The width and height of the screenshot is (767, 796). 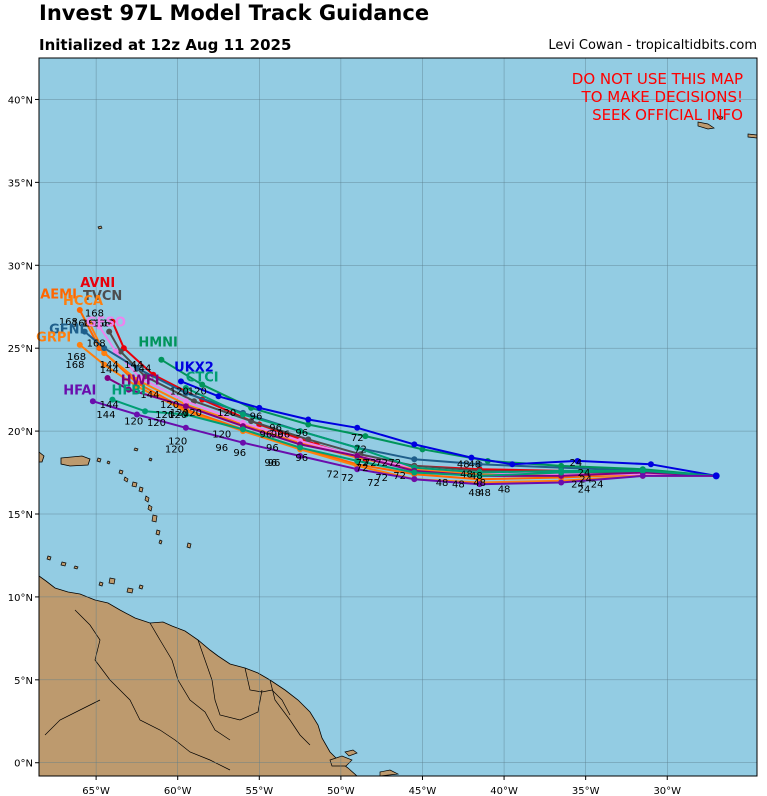 What do you see at coordinates (23, 764) in the screenshot?
I see `lat-tick-label: 0°N` at bounding box center [23, 764].